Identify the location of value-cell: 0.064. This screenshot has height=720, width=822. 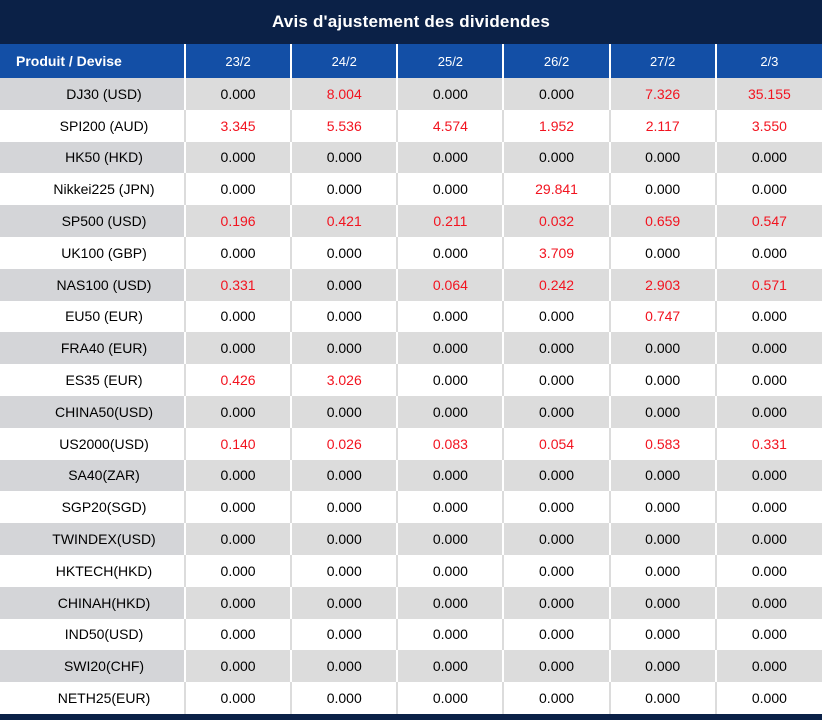
(450, 284).